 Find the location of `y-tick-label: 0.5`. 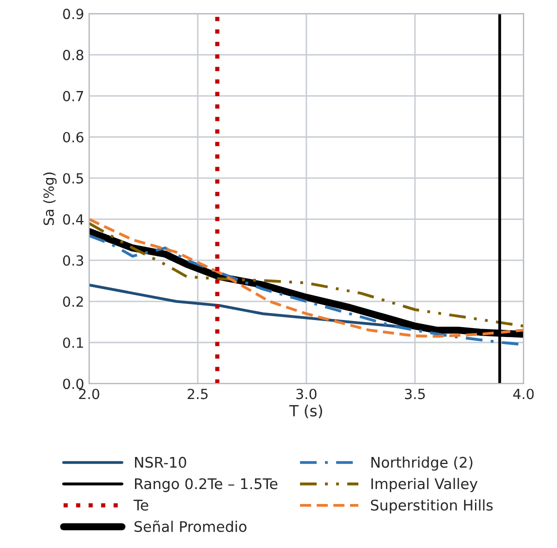

y-tick-label: 0.5 is located at coordinates (73, 178).